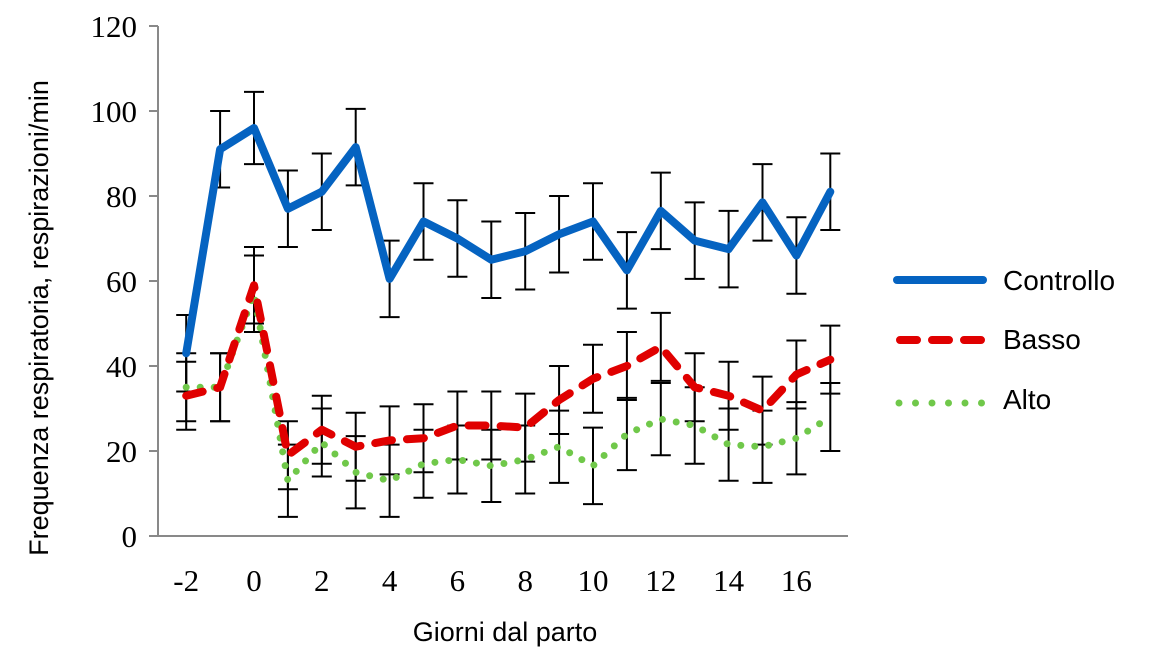  What do you see at coordinates (458, 580) in the screenshot?
I see `x-tick-label: 6` at bounding box center [458, 580].